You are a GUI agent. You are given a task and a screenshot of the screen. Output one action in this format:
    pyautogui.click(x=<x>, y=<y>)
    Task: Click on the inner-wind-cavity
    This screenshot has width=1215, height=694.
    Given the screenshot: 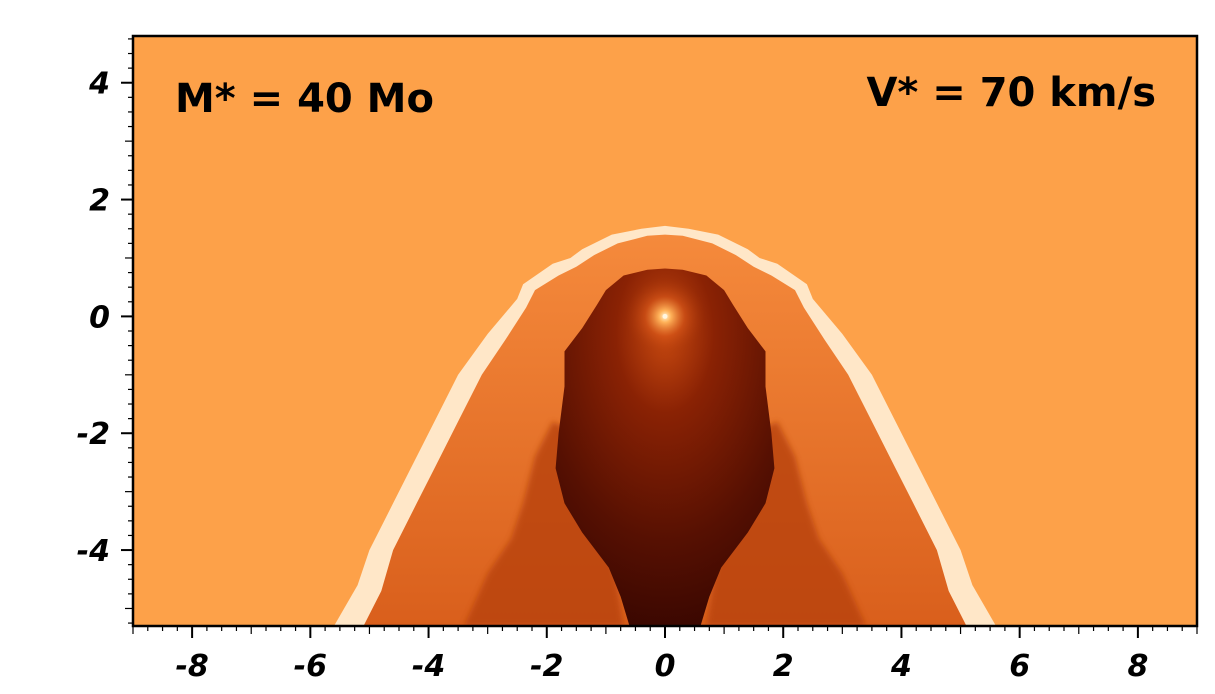 What is the action you would take?
    pyautogui.click(x=665, y=447)
    